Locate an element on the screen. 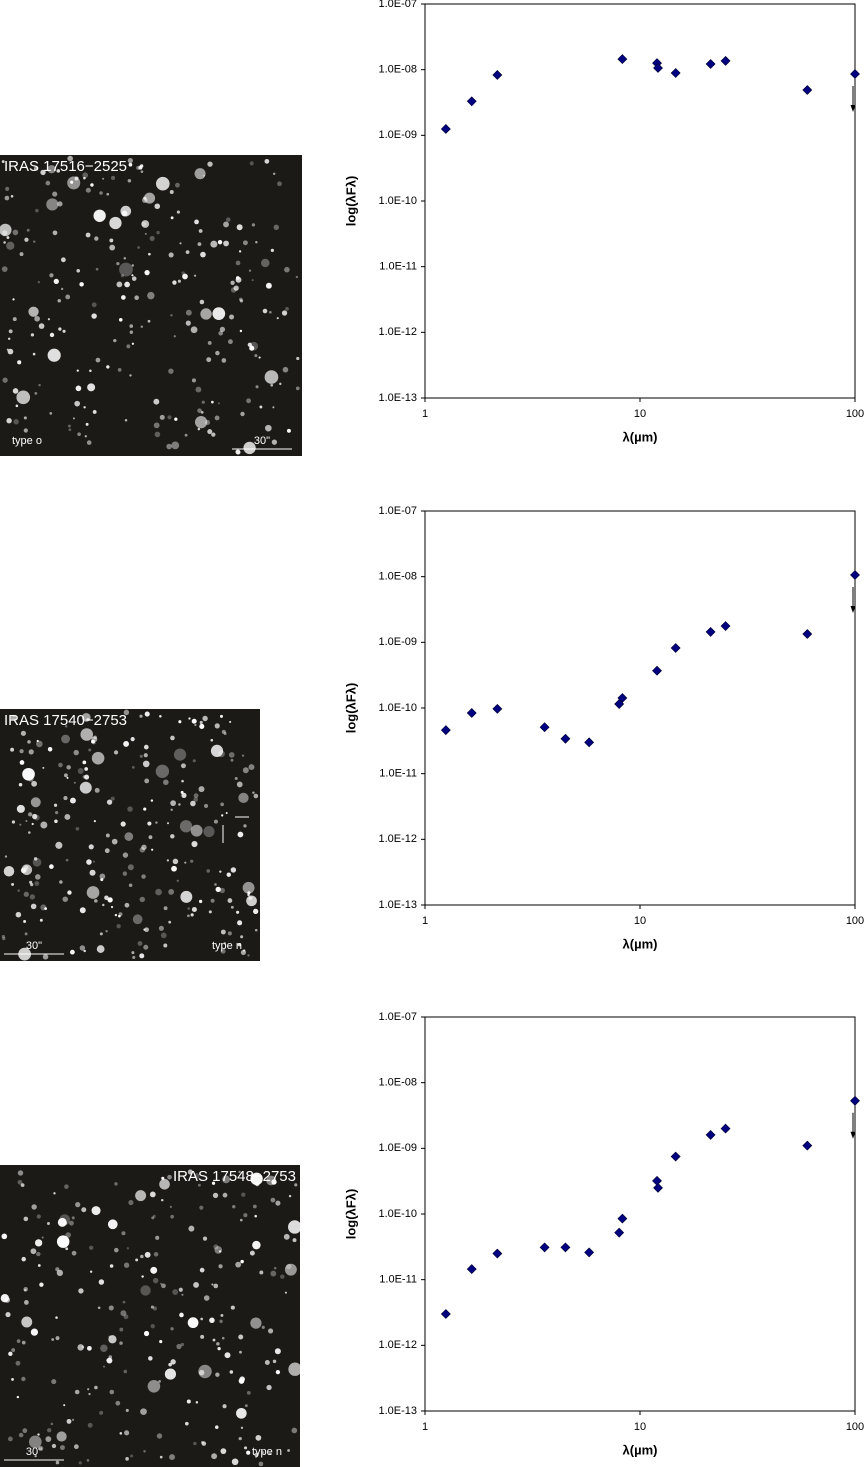 The image size is (867, 1467). y-tick-label: 1.0E-10 is located at coordinates (397, 201).